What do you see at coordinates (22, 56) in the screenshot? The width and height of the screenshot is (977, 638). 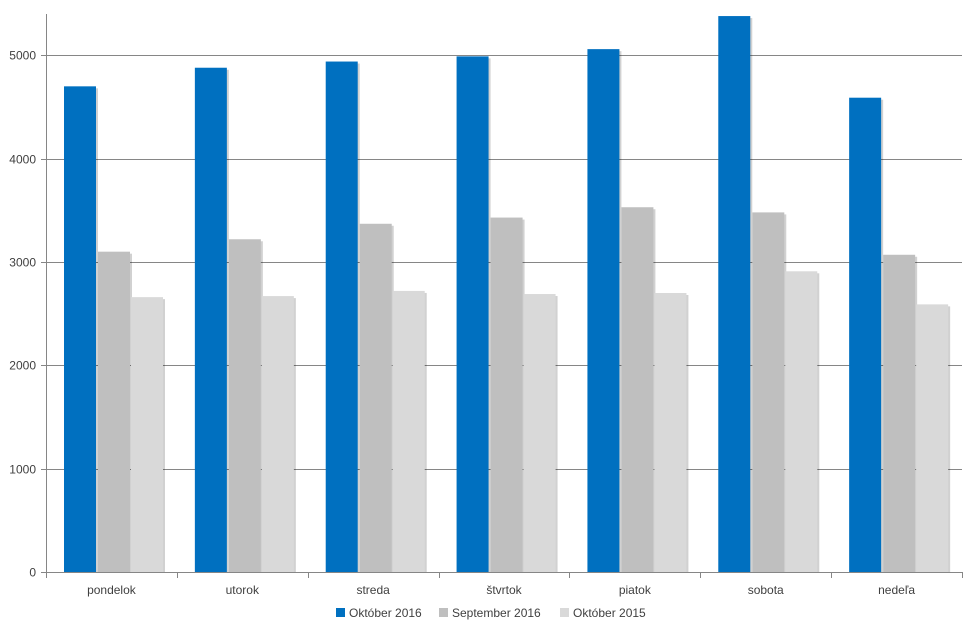 I see `y-tick-label: 5000` at bounding box center [22, 56].